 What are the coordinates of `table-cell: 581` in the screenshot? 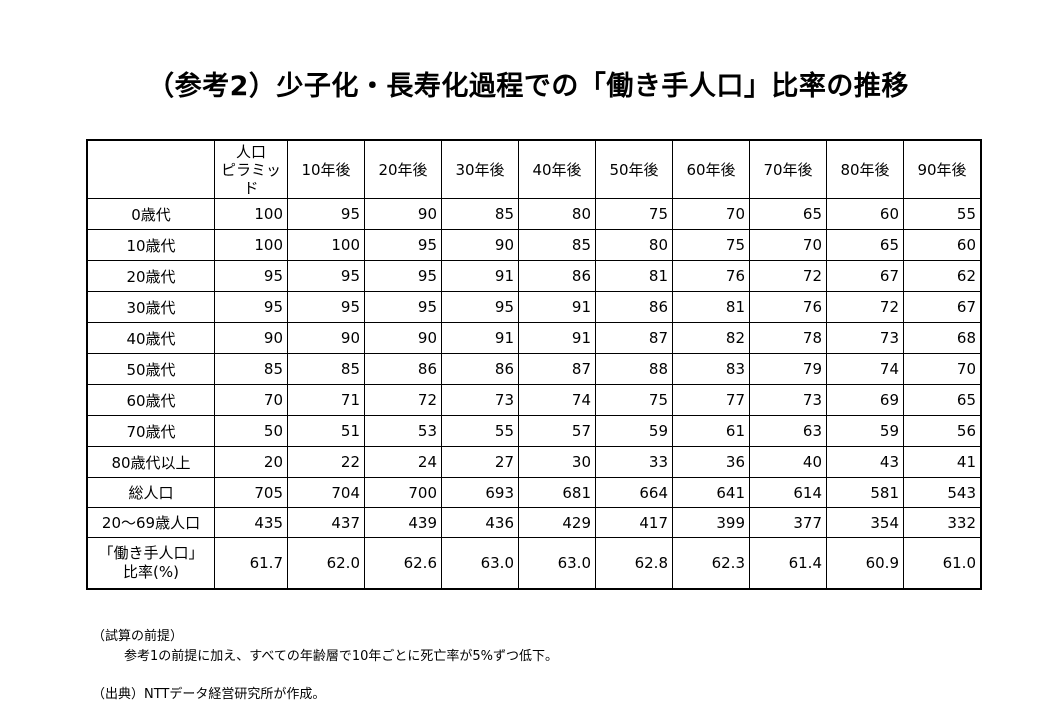 It's located at (865, 492).